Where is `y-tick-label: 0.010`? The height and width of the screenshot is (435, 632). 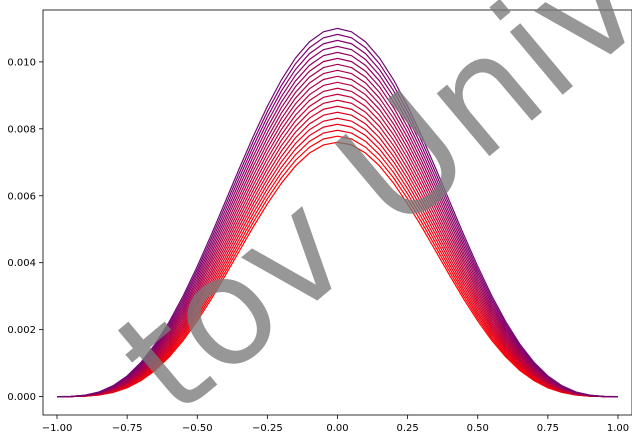
y-tick-label: 0.010 is located at coordinates (21, 62).